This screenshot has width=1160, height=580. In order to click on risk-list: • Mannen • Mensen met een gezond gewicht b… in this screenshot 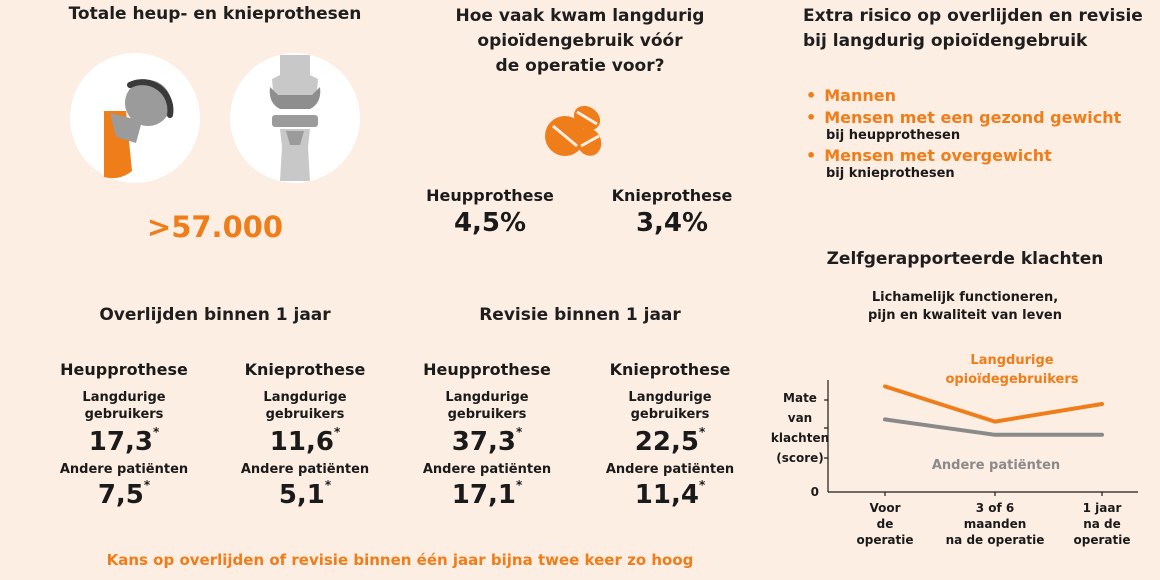, I will do `click(976, 135)`.